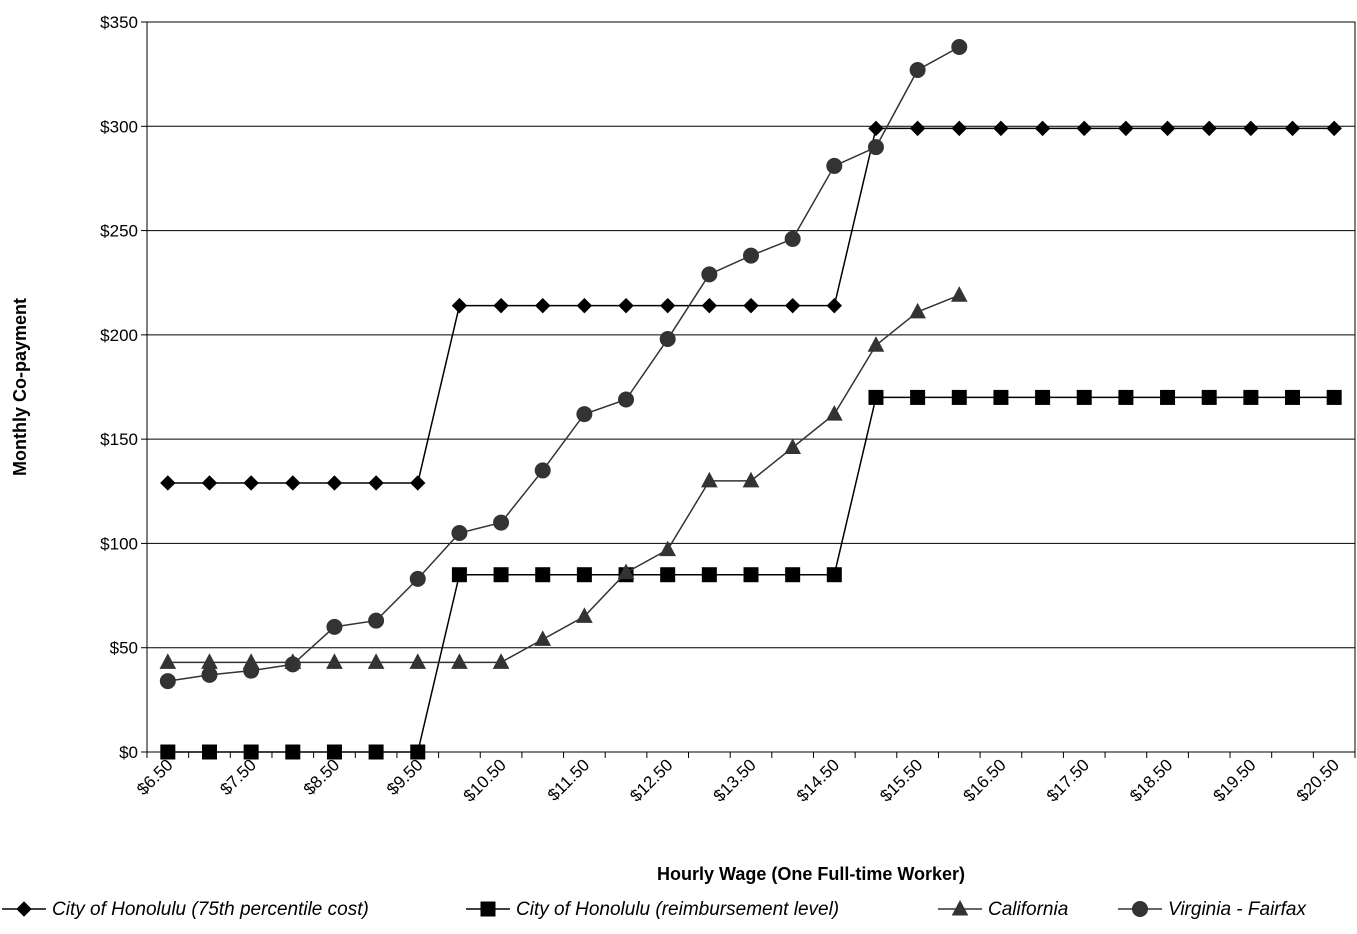 The height and width of the screenshot is (934, 1357). I want to click on x-tick-label: $17.50, so click(1068, 780).